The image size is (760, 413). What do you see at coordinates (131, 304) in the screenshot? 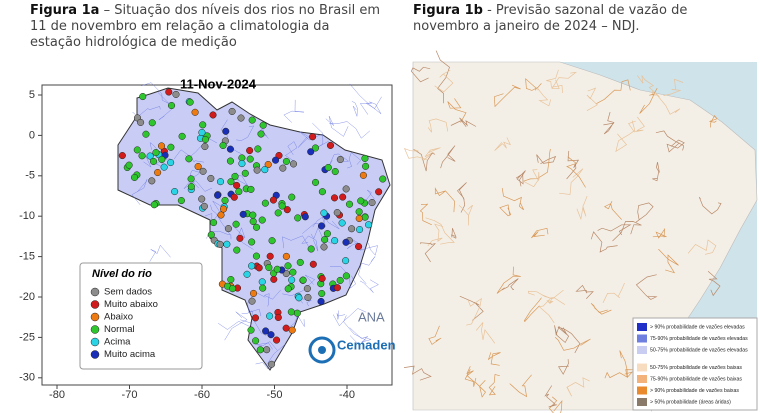
I see `legend-label: Muito abaixo` at bounding box center [131, 304].